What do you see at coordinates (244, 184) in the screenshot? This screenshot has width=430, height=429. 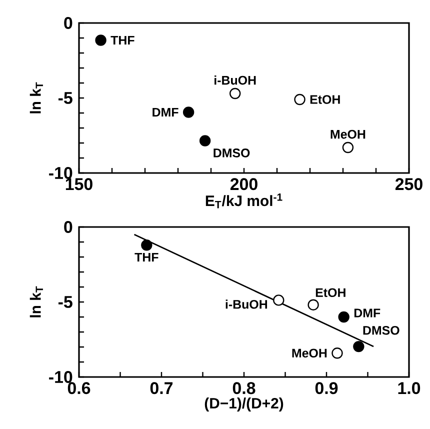 I see `x-tick-label: 200` at bounding box center [244, 184].